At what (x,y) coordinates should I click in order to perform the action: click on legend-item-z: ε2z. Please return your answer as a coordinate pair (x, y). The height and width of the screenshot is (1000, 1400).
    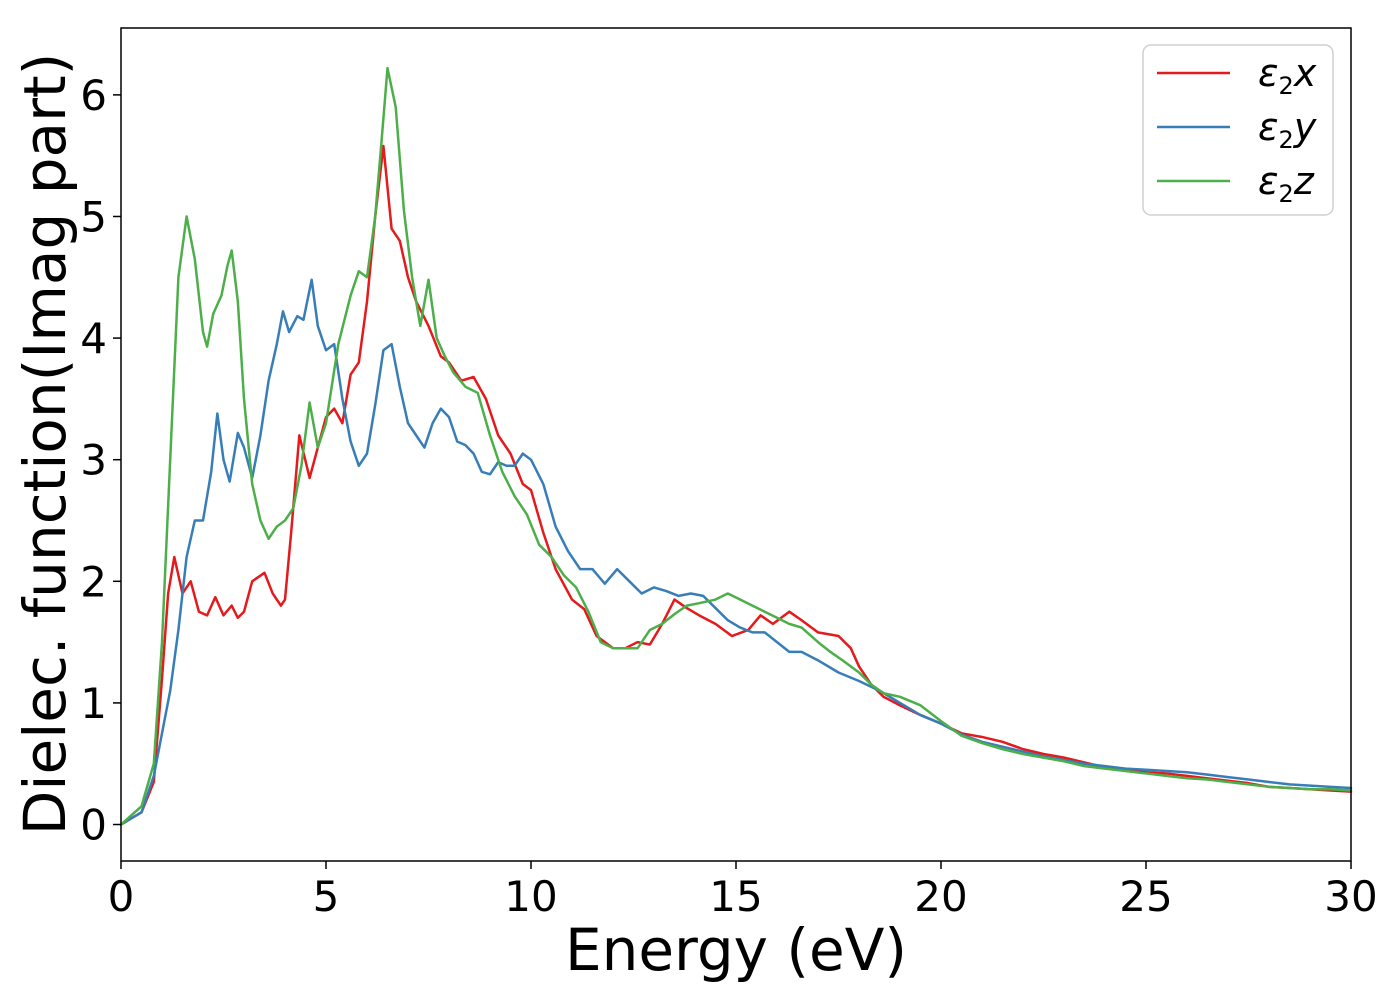
    Looking at the image, I should click on (1236, 183).